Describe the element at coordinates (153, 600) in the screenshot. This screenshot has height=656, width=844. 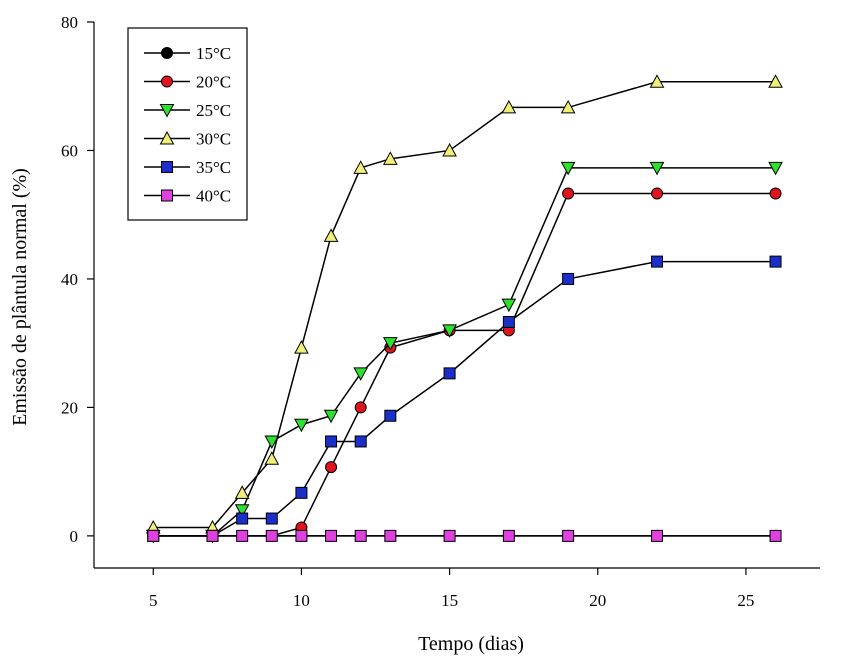
I see `x-tick-label: 5` at that location.